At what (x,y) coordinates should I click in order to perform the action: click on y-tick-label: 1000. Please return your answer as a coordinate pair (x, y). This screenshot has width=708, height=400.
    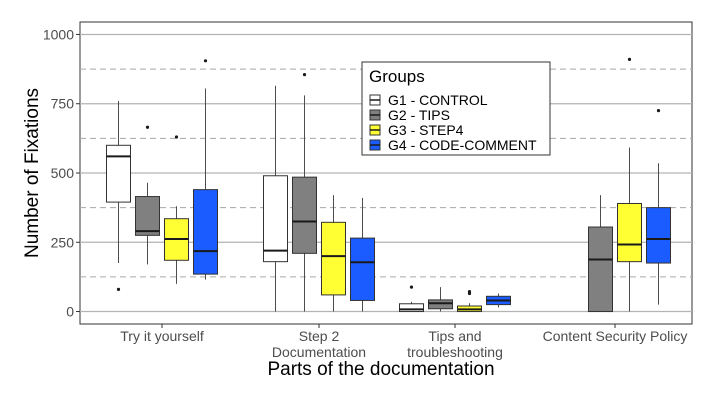
    Looking at the image, I should click on (58, 34).